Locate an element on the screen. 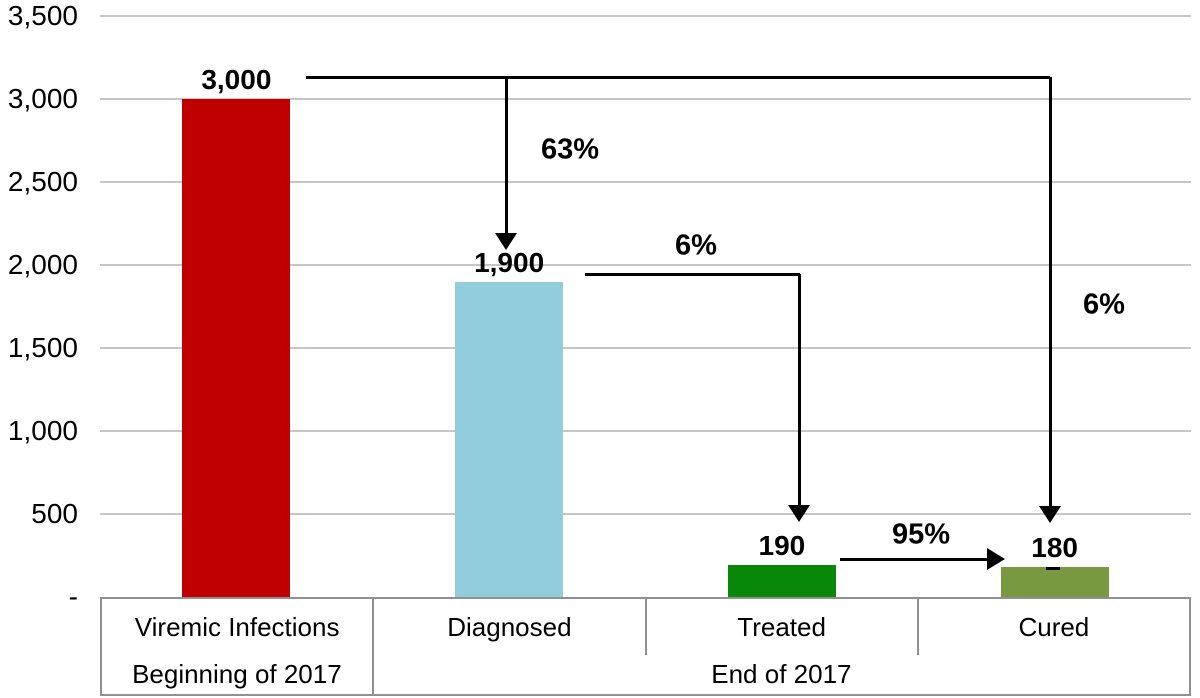  group-label-row: Beginning of 2017 End of 2017 is located at coordinates (645, 674).